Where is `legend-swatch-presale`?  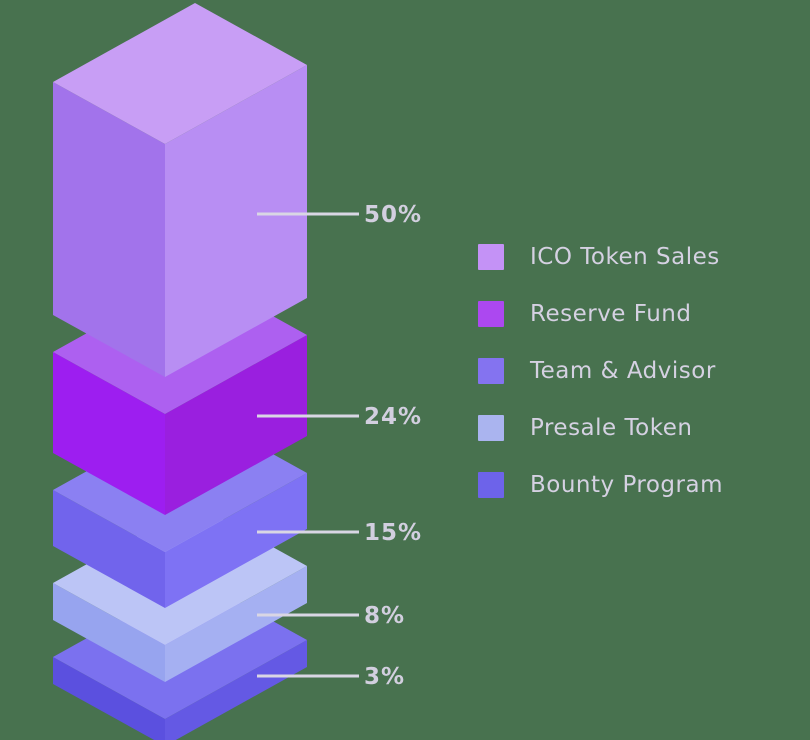 legend-swatch-presale is located at coordinates (491, 428).